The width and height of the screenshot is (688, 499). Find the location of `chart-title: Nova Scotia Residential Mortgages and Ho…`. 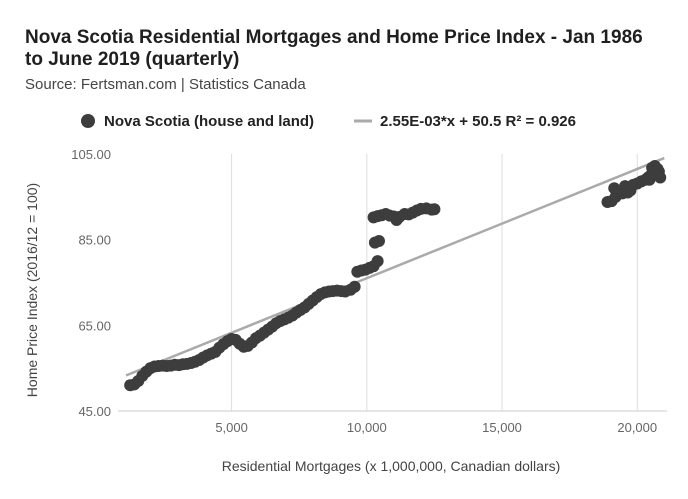

chart-title: Nova Scotia Residential Mortgages and Ho… is located at coordinates (334, 48).